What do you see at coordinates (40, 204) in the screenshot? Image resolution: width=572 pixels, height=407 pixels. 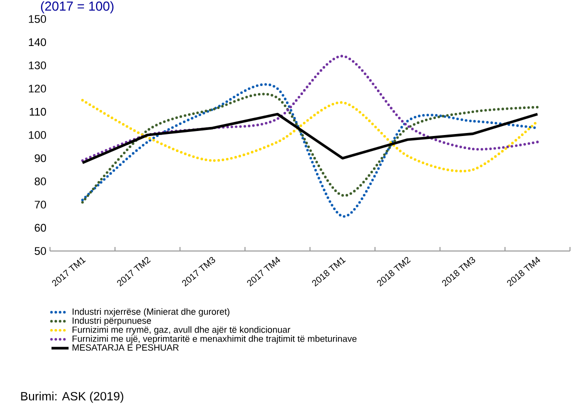 I see `y-tick-label: 70` at bounding box center [40, 204].